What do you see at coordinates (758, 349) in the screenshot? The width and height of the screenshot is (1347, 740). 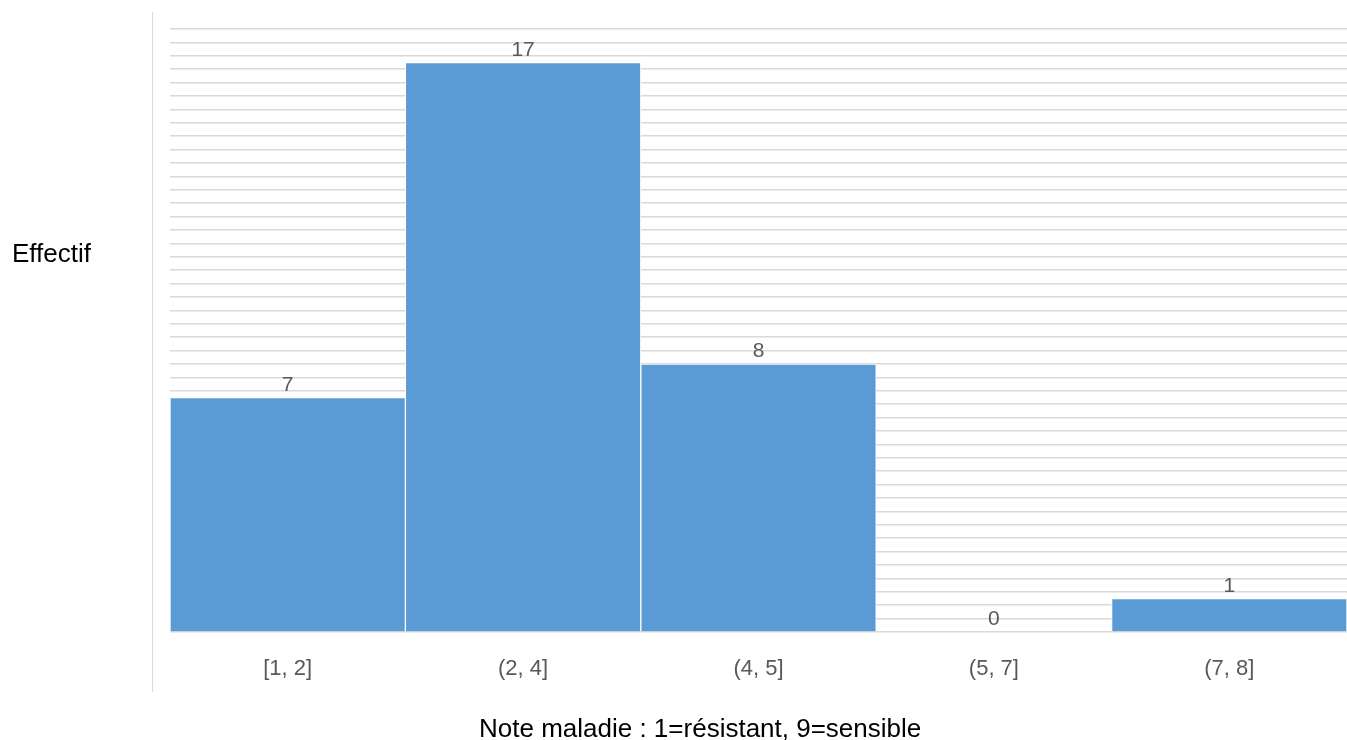 I see `data-label: 8` at bounding box center [758, 349].